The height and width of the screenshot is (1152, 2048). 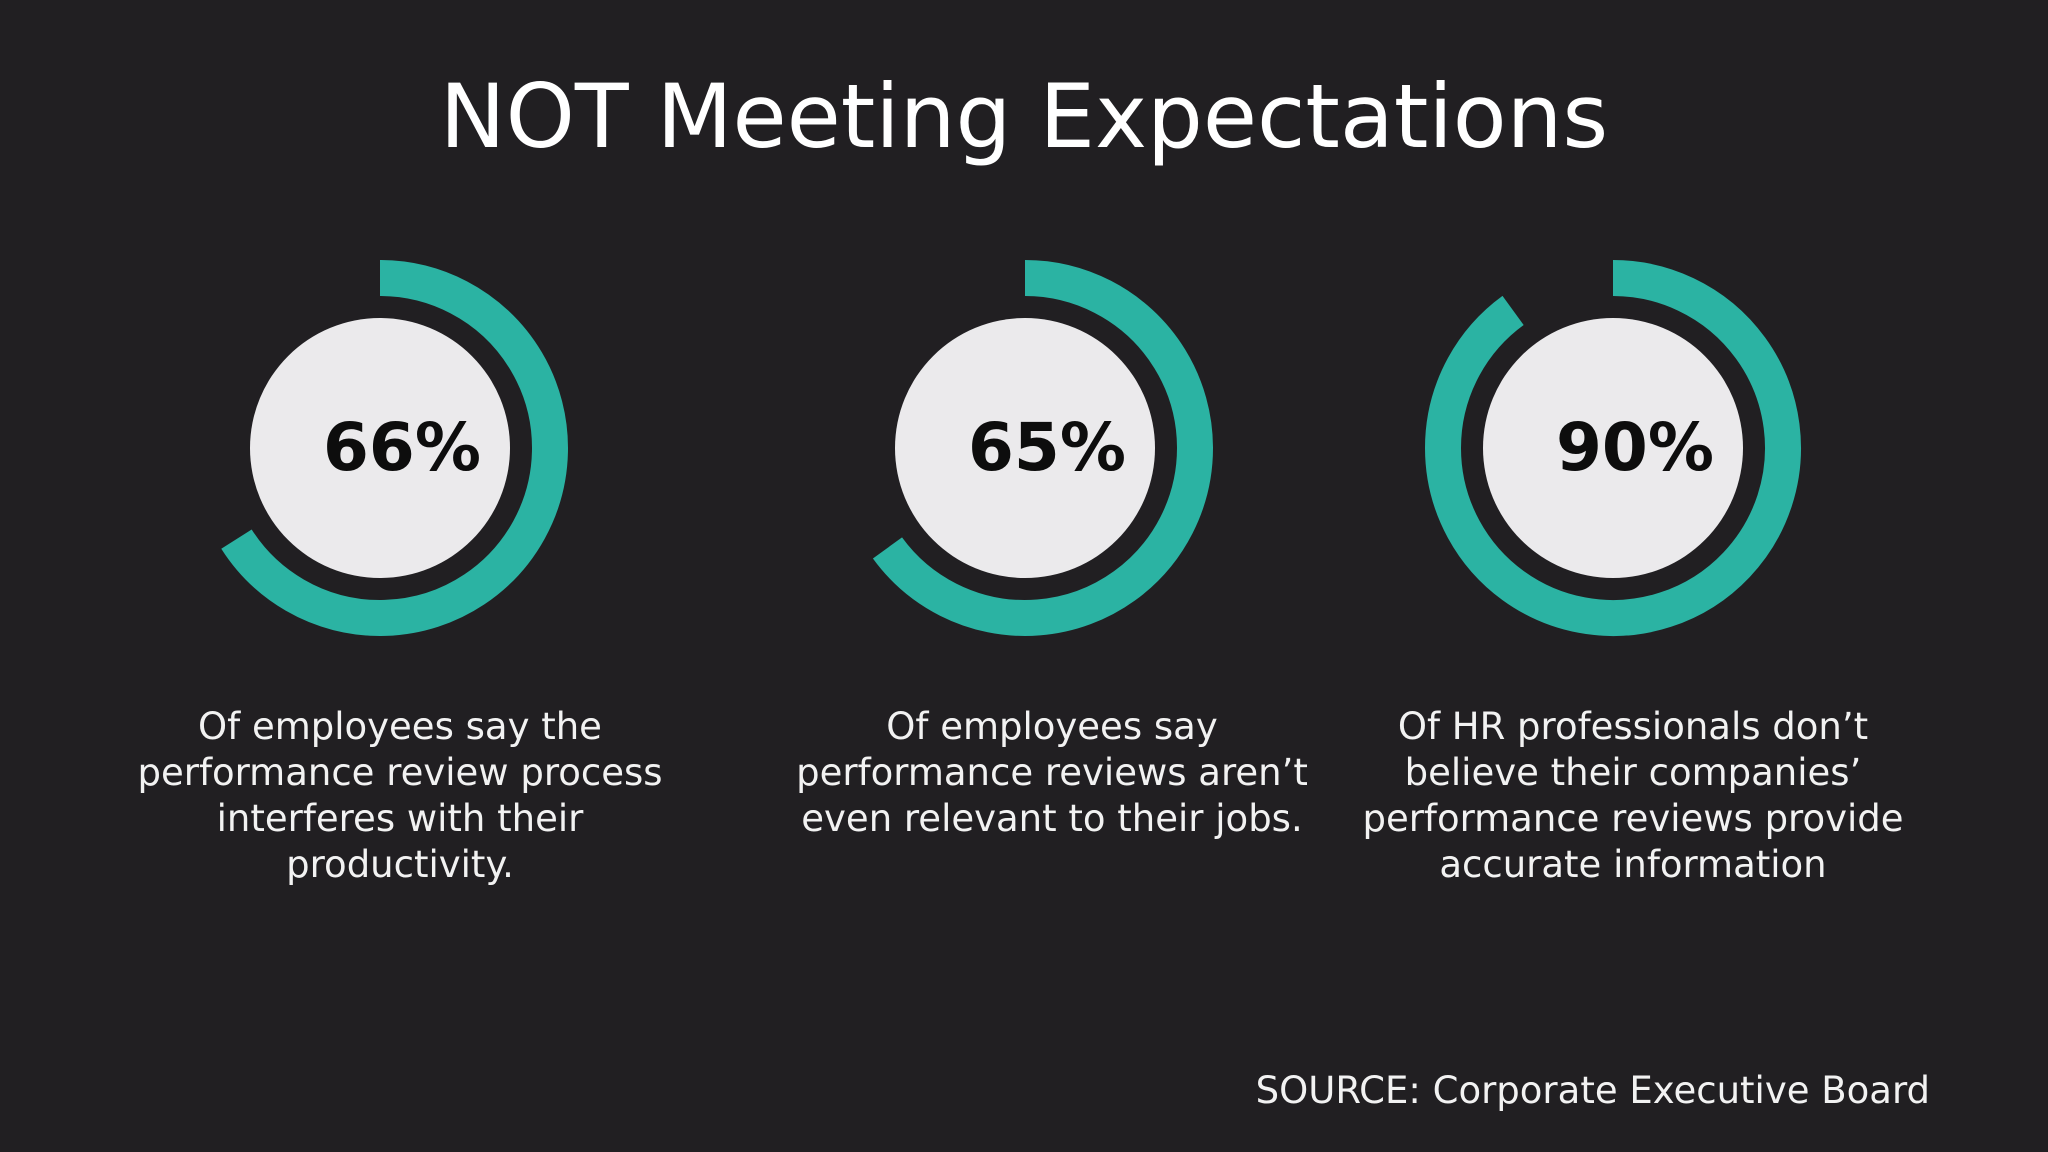 What do you see at coordinates (1024, 116) in the screenshot?
I see `page-title: NOT Meeting Expectations` at bounding box center [1024, 116].